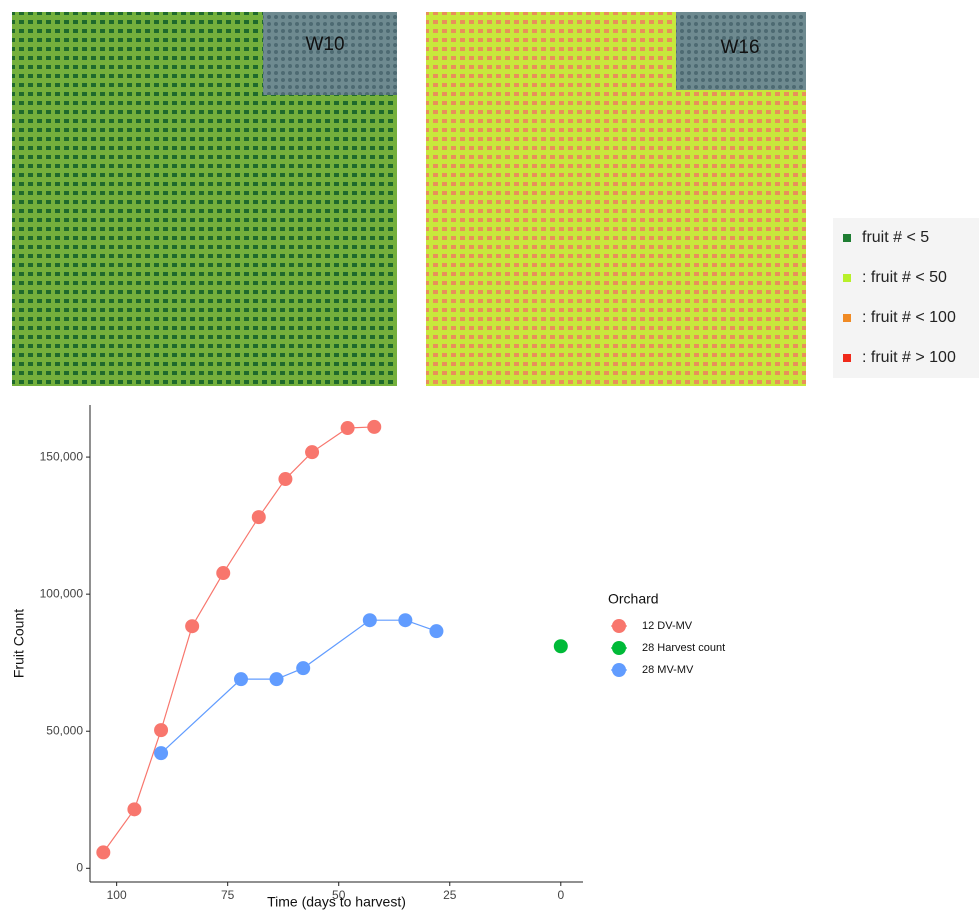 The height and width of the screenshot is (919, 979). Describe the element at coordinates (904, 277) in the screenshot. I see `legend-label: : fruit # < 50` at that location.